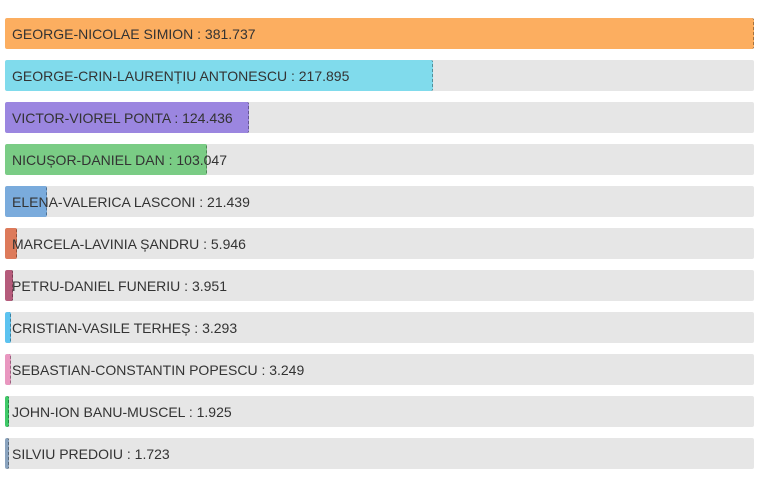  I want to click on bar-track: VICTOR-VIOREL PONTA : 124.436, so click(379, 117).